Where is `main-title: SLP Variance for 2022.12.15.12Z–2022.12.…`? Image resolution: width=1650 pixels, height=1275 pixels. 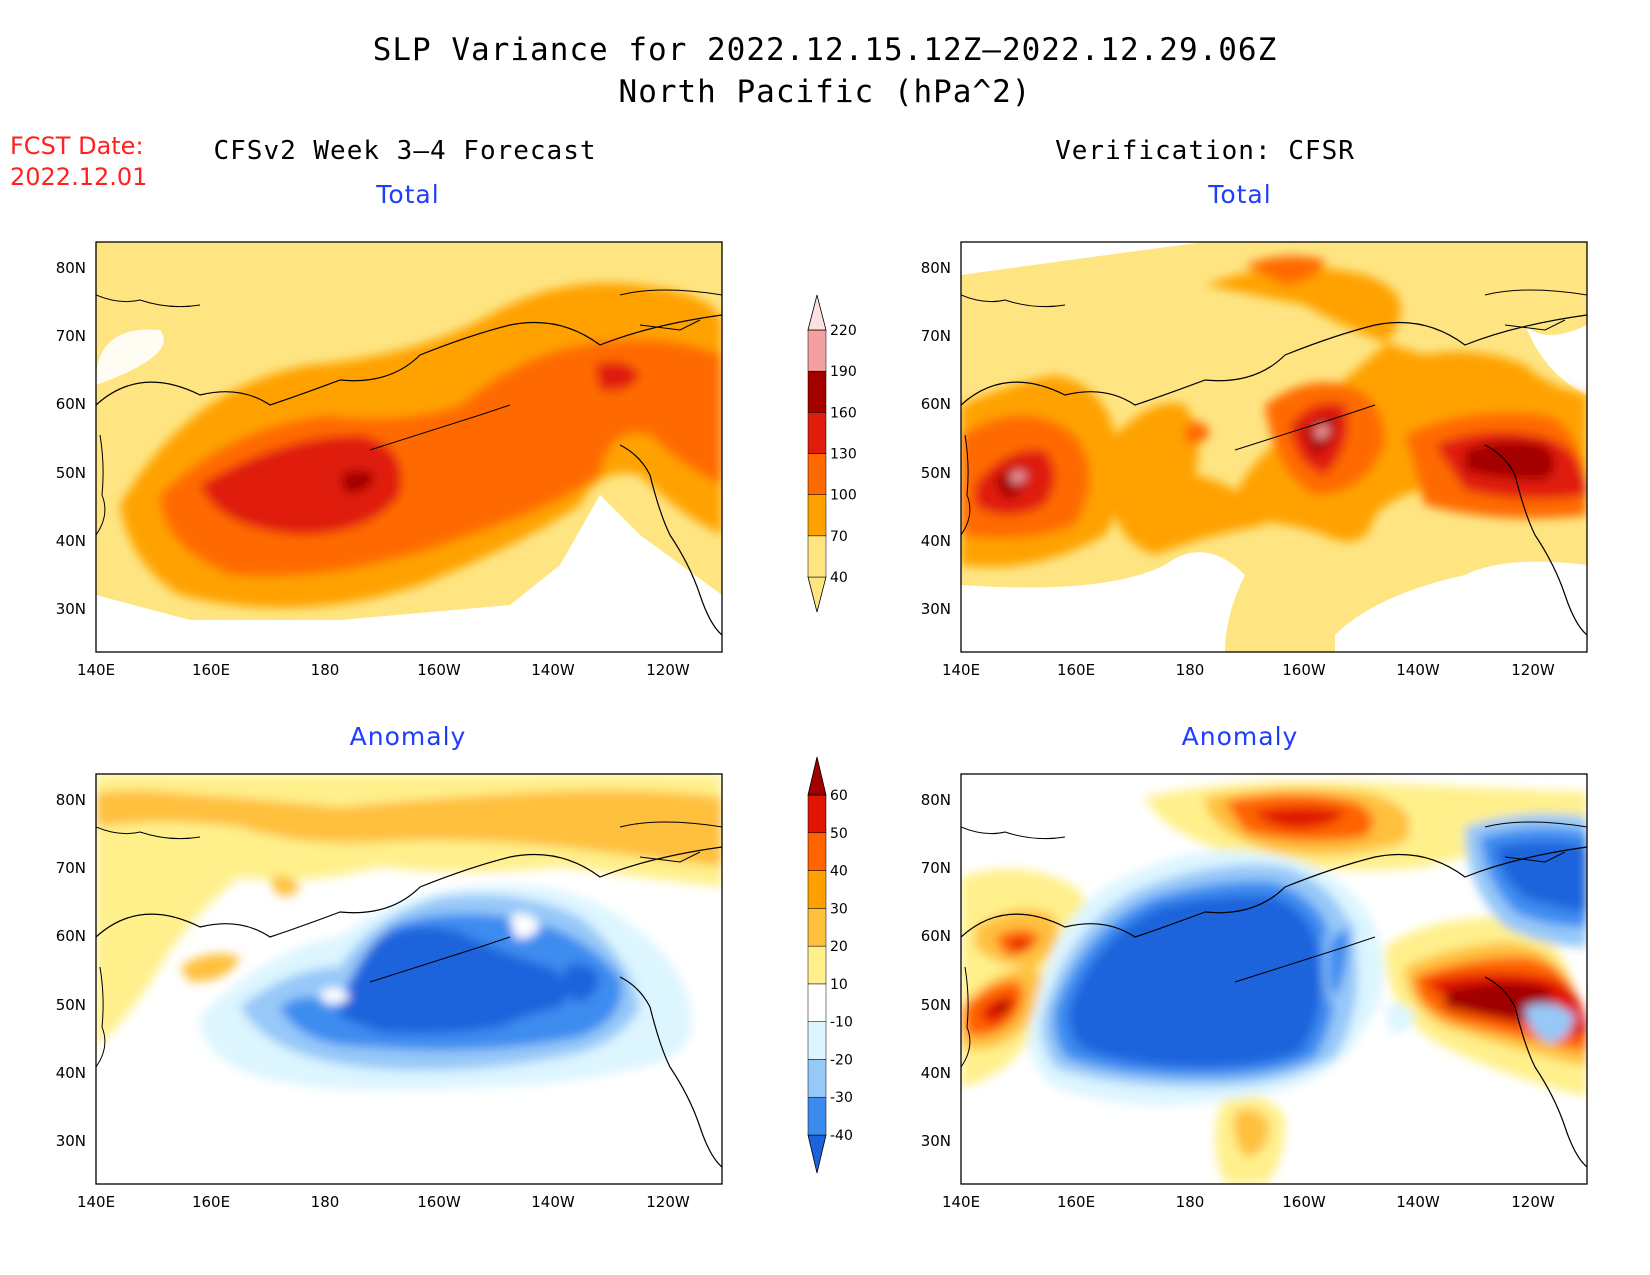 main-title: SLP Variance for 2022.12.15.12Z–2022.12.… is located at coordinates (825, 50).